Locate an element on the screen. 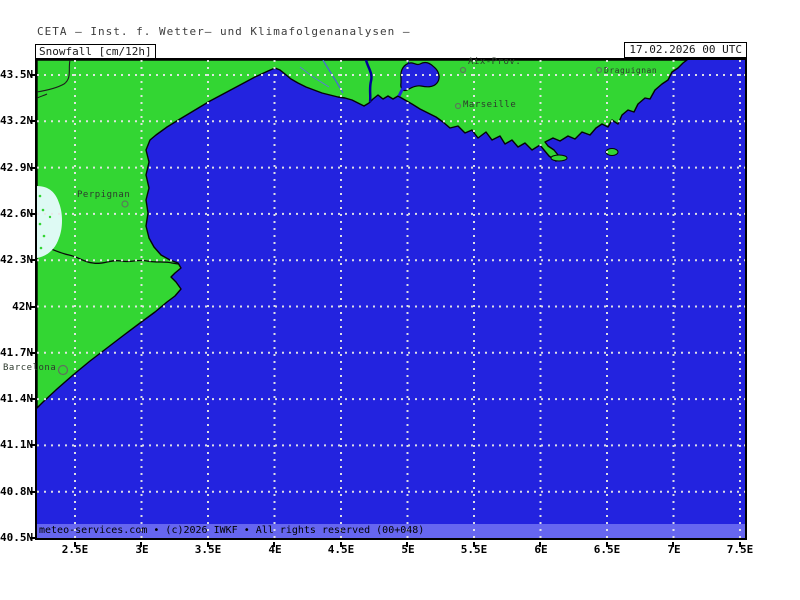 This screenshot has height=600, width=800. lon-tick-label: 5E is located at coordinates (408, 549).